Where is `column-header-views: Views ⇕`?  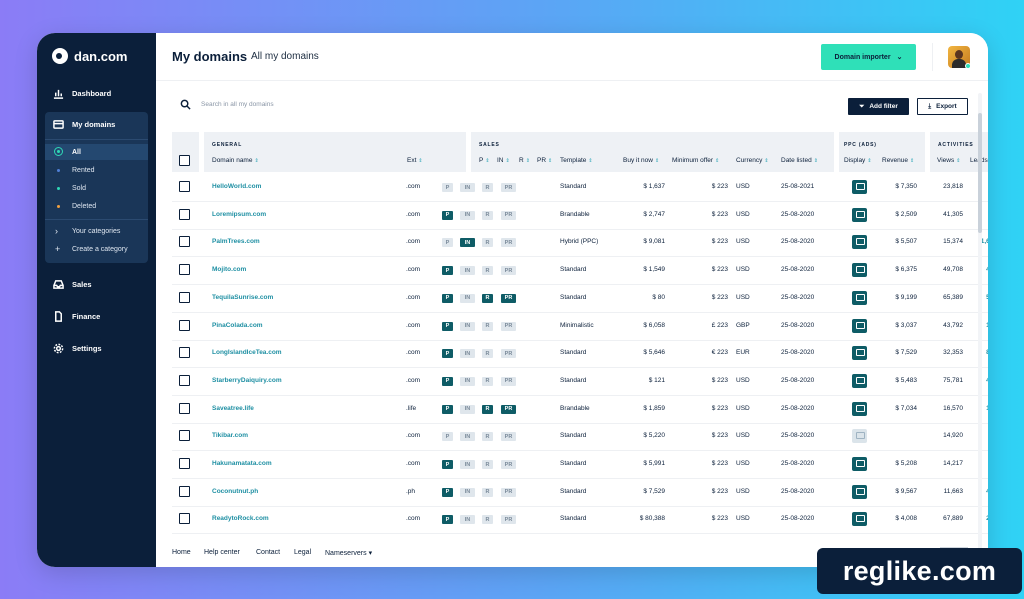
column-header-views: Views ⇕ is located at coordinates (948, 160).